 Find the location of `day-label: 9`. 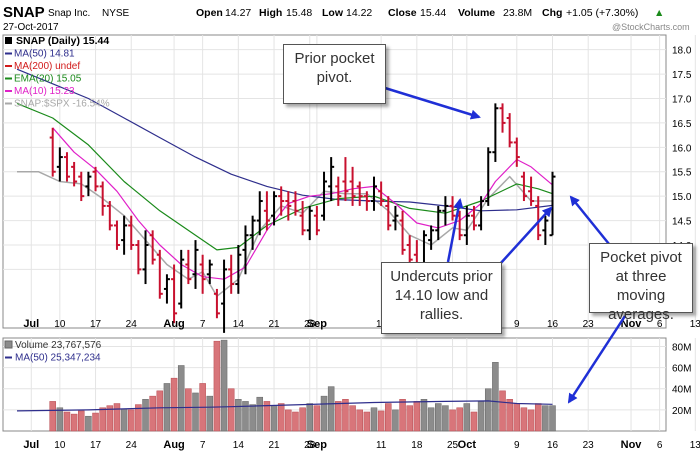

day-label: 9 is located at coordinates (517, 445).